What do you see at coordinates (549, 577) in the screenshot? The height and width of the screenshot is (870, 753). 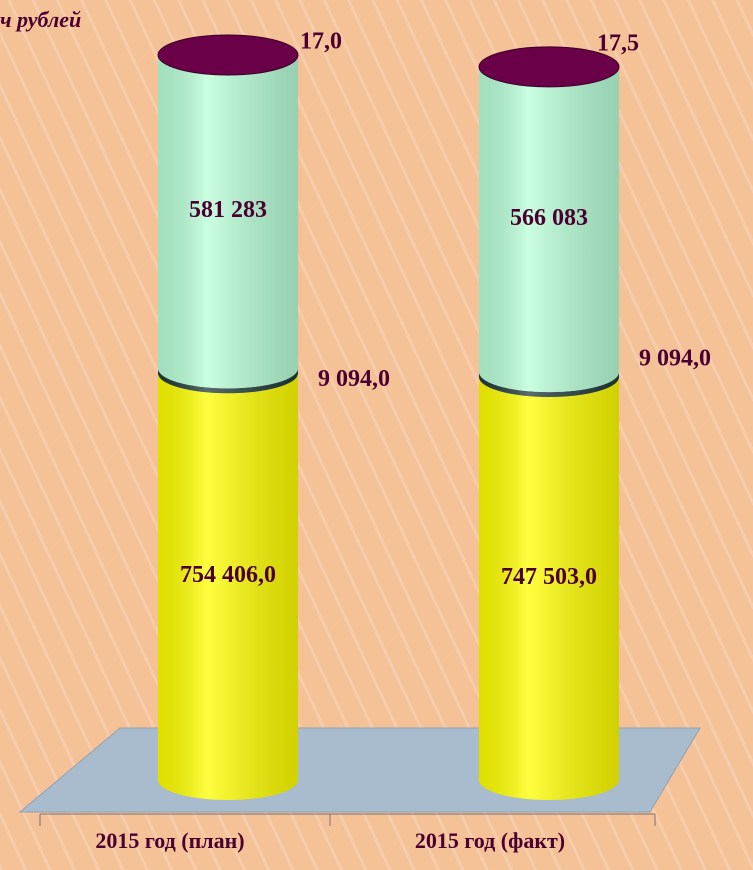 I see `value-label: 747 503,0` at bounding box center [549, 577].